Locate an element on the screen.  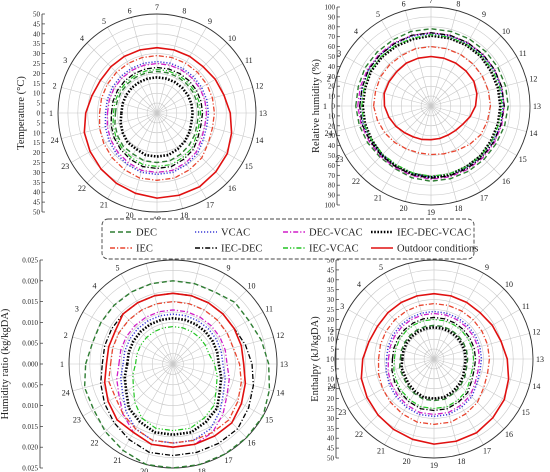
radial-tick-label: 0.025 is located at coordinates (30, 468).